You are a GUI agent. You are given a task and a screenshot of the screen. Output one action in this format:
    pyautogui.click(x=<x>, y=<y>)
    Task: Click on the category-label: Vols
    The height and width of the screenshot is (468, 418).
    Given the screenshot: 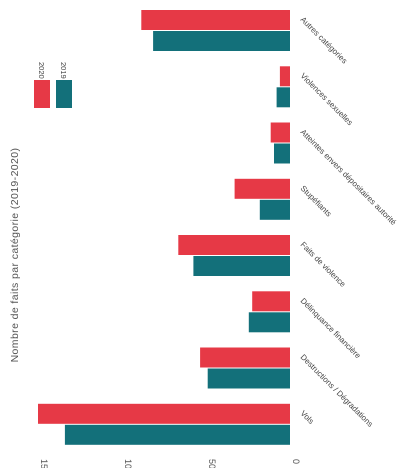 What is the action you would take?
    pyautogui.click(x=307, y=417)
    